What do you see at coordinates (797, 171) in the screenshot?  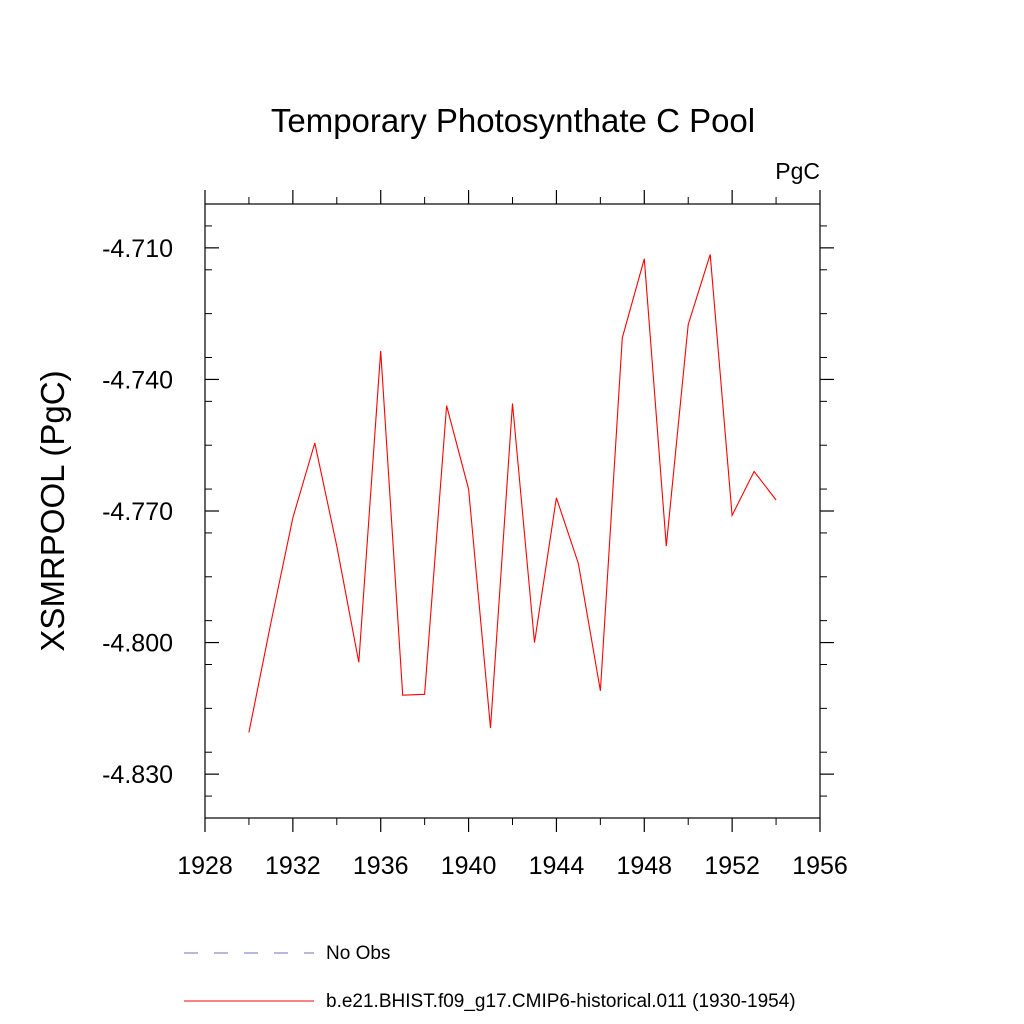 I see `unit-label: PgC` at bounding box center [797, 171].